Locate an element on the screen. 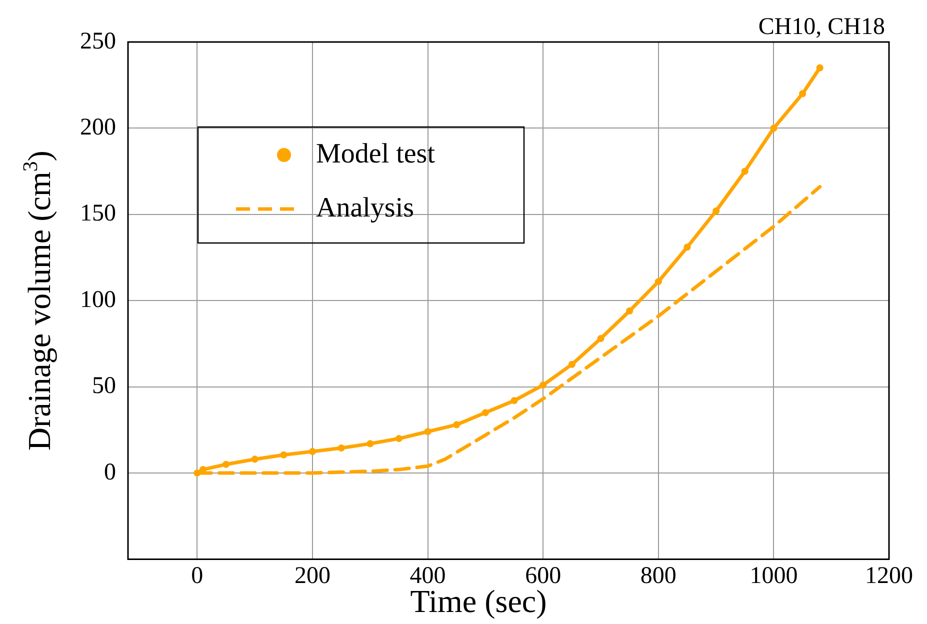 This screenshot has width=927, height=624. y-tick-label: 200 is located at coordinates (98, 127).